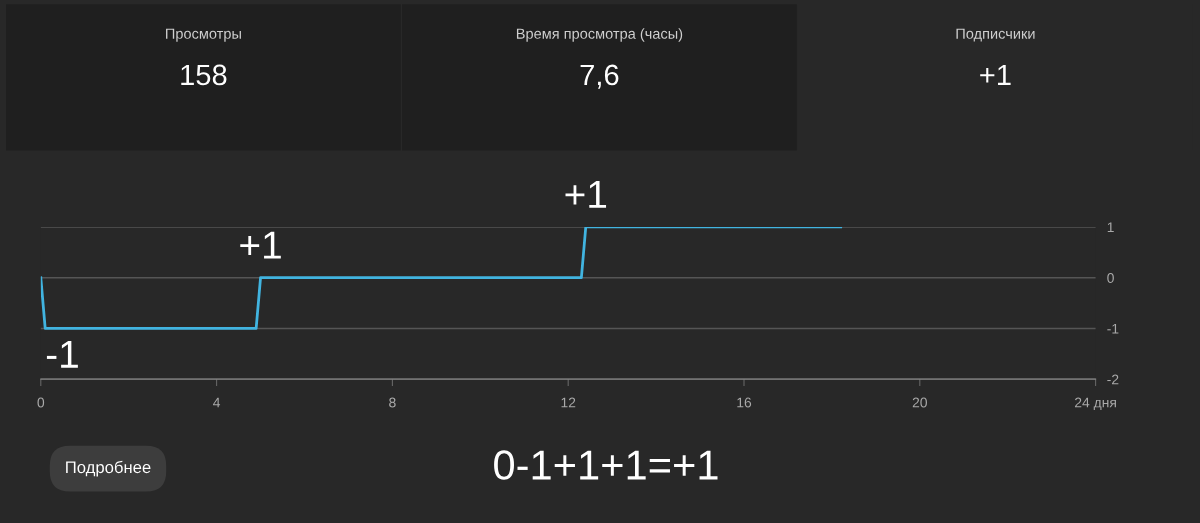 This screenshot has height=523, width=1200. I want to click on x-tick-label: 12, so click(568, 402).